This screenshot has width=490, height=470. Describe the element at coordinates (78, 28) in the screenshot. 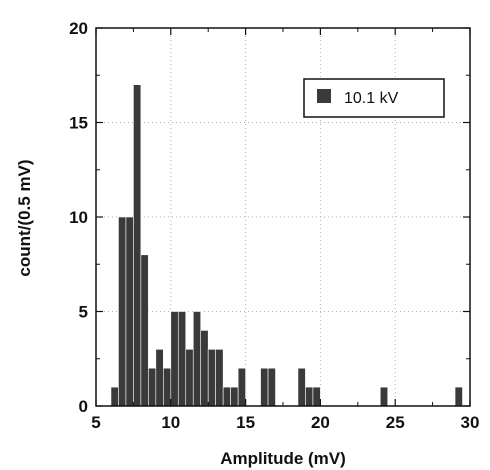

I see `y-tick-label: 20` at that location.